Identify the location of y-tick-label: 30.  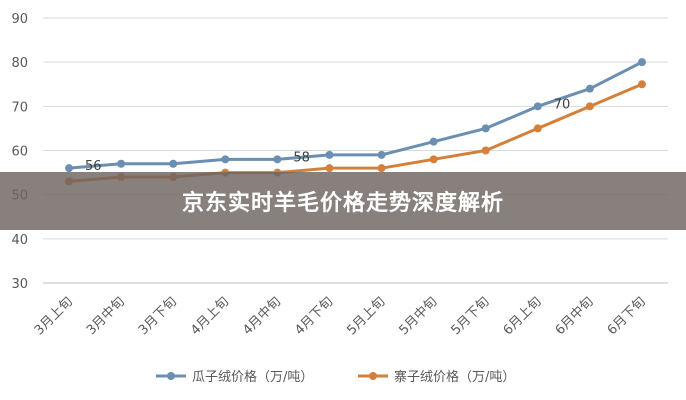
(19, 284).